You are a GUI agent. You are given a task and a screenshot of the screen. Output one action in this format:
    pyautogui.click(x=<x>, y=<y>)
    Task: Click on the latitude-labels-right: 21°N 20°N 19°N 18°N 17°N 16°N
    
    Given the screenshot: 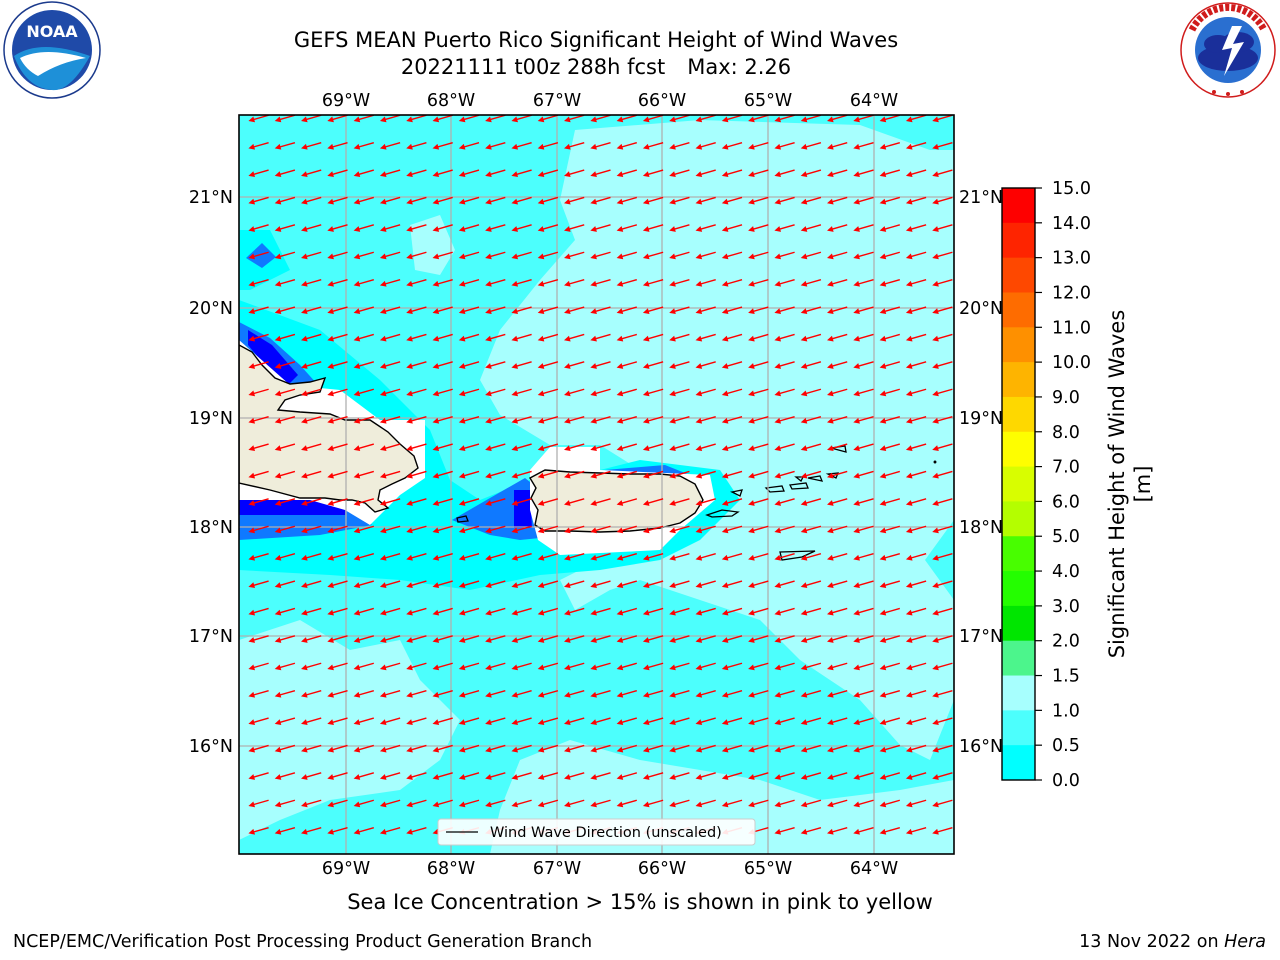 What is the action you would take?
    pyautogui.click(x=981, y=472)
    